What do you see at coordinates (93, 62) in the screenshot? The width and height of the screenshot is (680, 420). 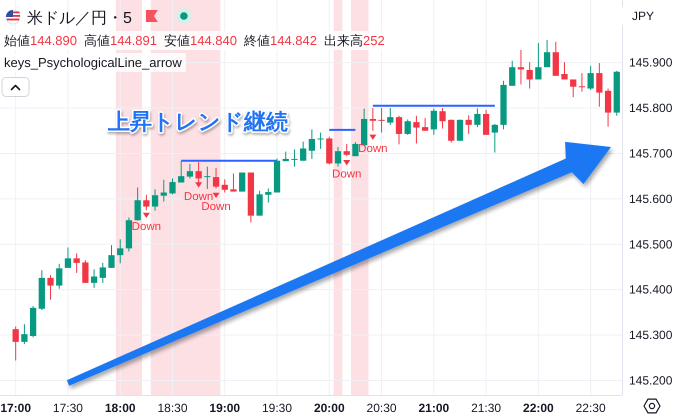 I see `annotation: keys_PsychologicalLine_arrow` at bounding box center [93, 62].